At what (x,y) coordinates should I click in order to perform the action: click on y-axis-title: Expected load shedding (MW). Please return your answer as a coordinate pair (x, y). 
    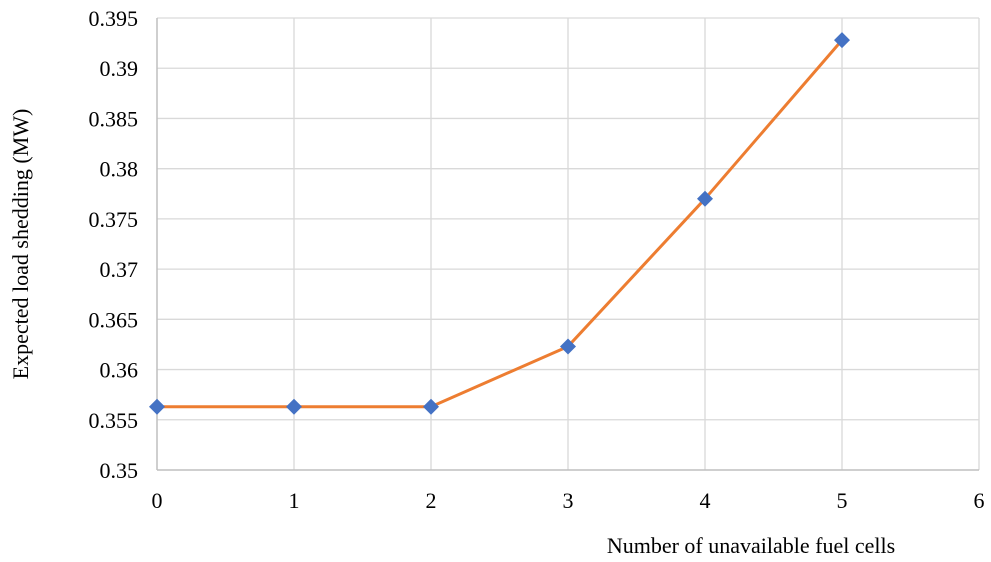
    Looking at the image, I should click on (20, 244).